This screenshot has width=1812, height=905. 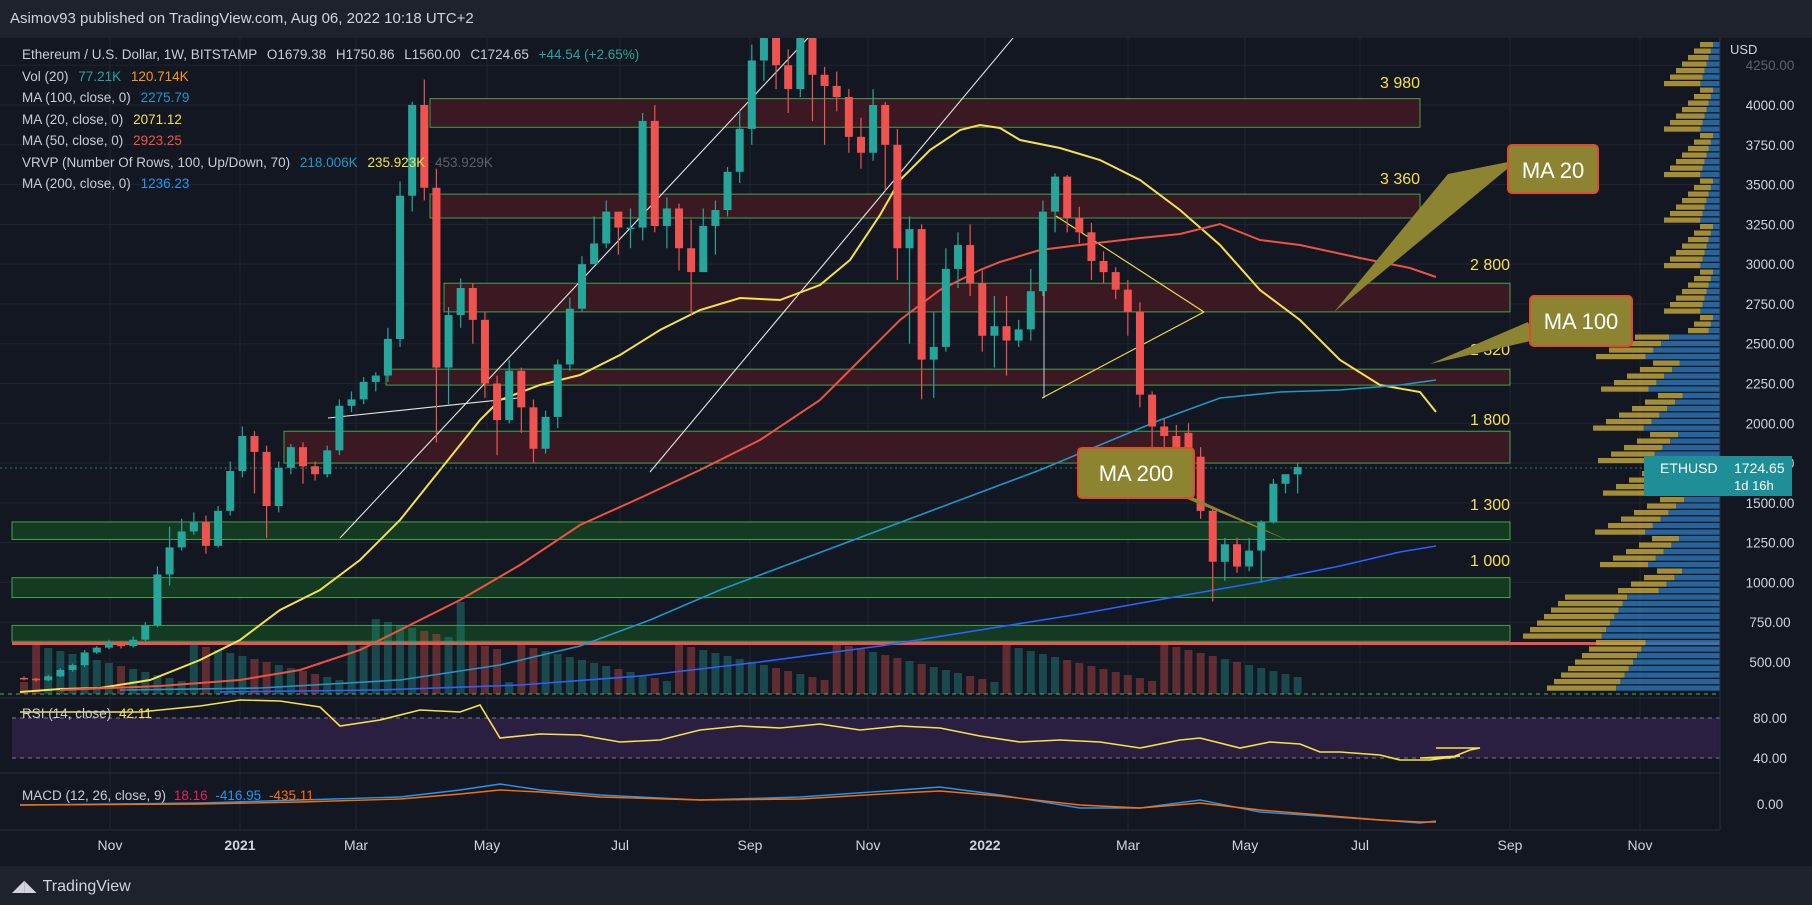 What do you see at coordinates (1360, 845) in the screenshot?
I see `time-tick: Jul` at bounding box center [1360, 845].